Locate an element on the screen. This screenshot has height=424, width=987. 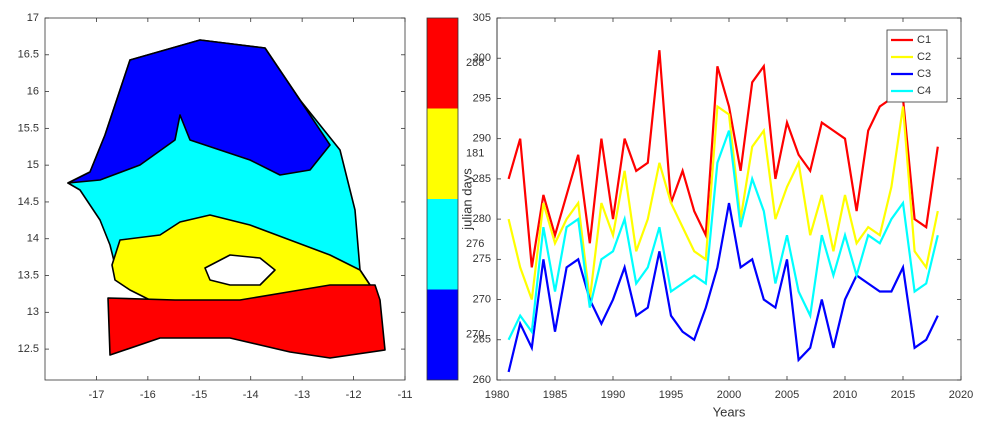
legend-label: C1 is located at coordinates (924, 40).